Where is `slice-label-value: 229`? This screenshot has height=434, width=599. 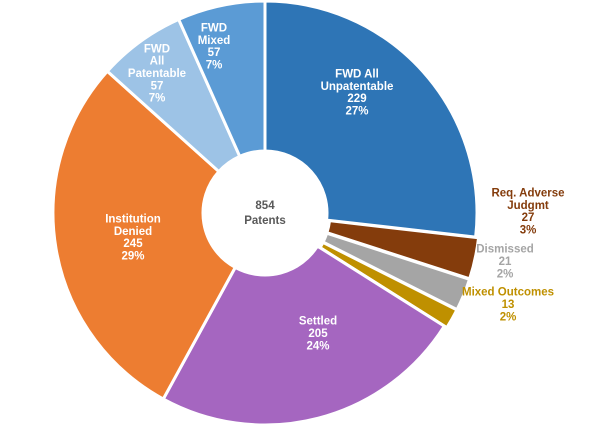 slice-label-value: 229 is located at coordinates (356, 99).